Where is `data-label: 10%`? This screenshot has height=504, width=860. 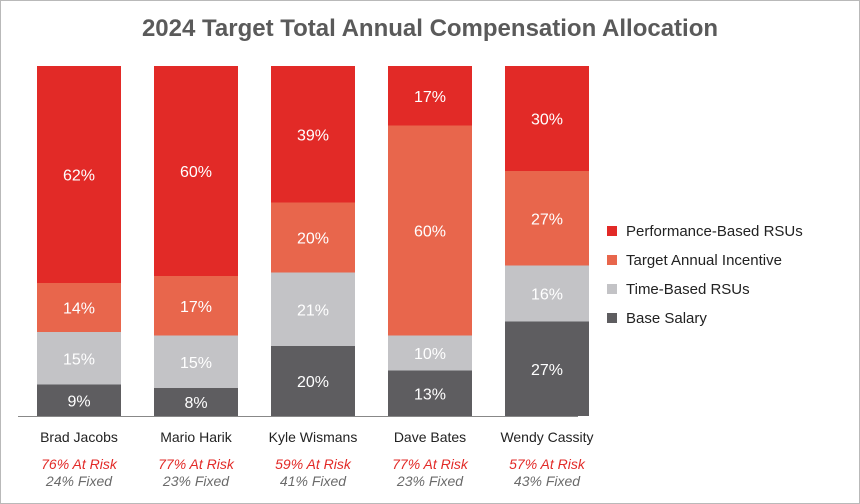
data-label: 10% is located at coordinates (430, 354).